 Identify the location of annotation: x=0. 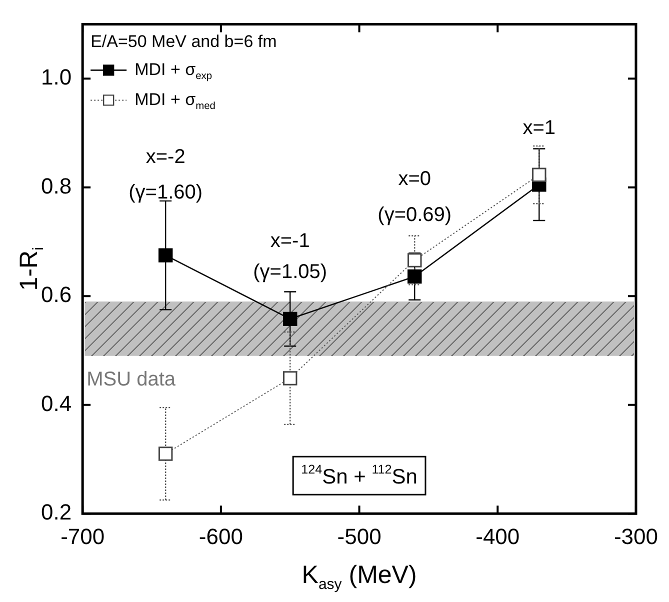
(415, 179).